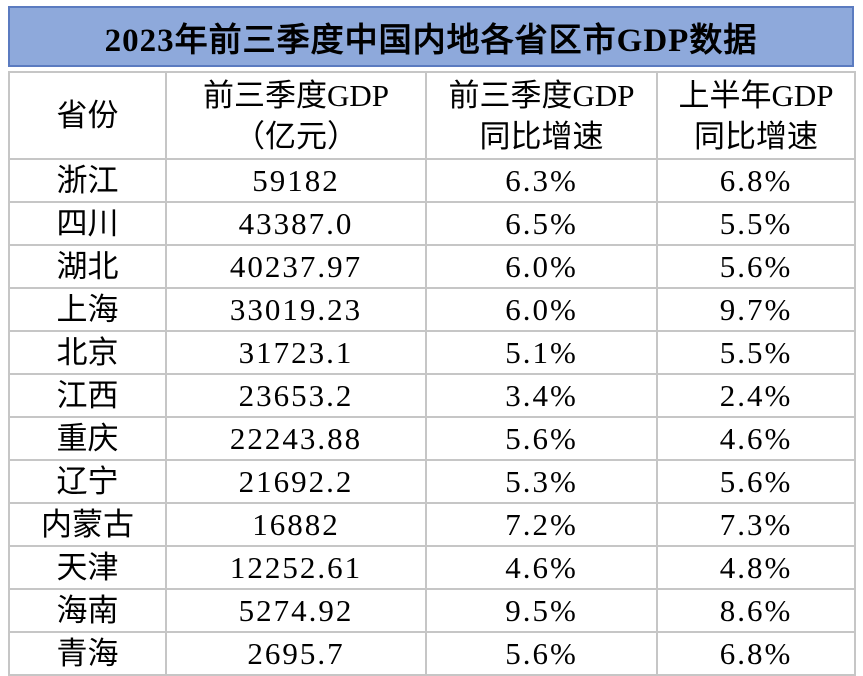 The height and width of the screenshot is (676, 863). Describe the element at coordinates (296, 567) in the screenshot. I see `gdp-value-cell: 12252.61` at that location.